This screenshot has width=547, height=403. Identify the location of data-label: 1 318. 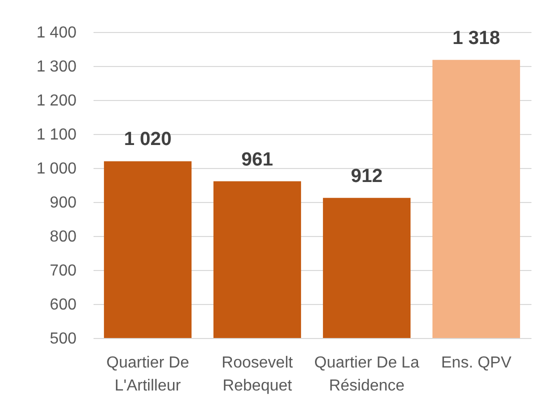
(476, 38).